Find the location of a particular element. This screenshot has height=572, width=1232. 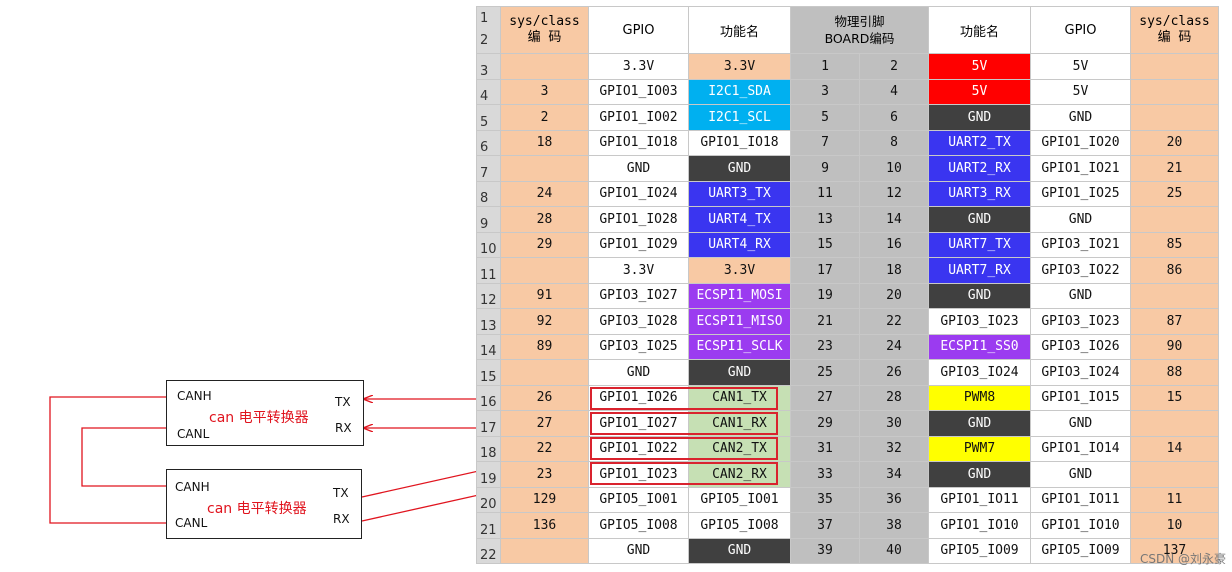

pin-left: 13 is located at coordinates (825, 219).